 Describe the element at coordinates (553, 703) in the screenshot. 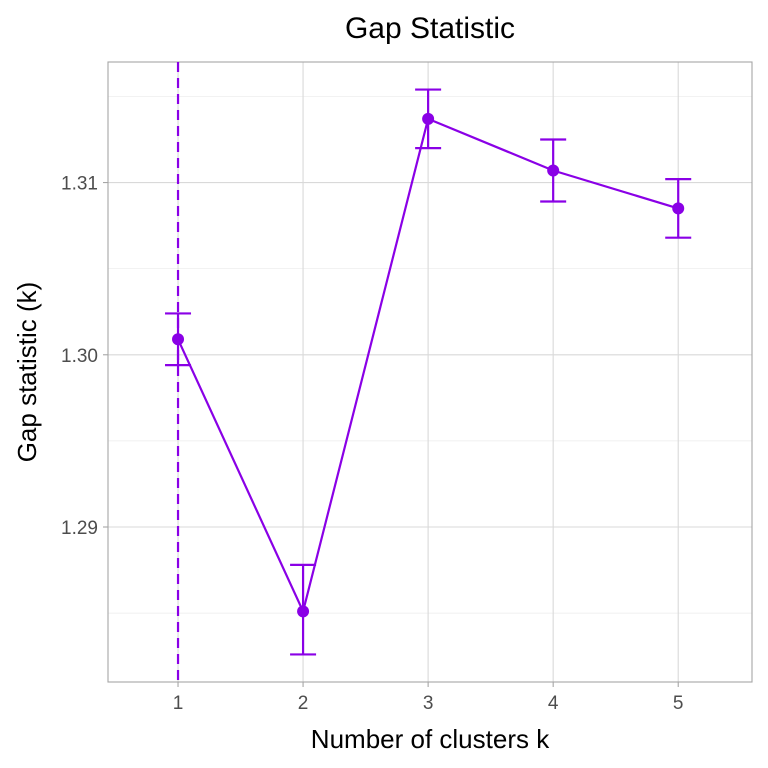

I see `x-tick-label: 4` at that location.